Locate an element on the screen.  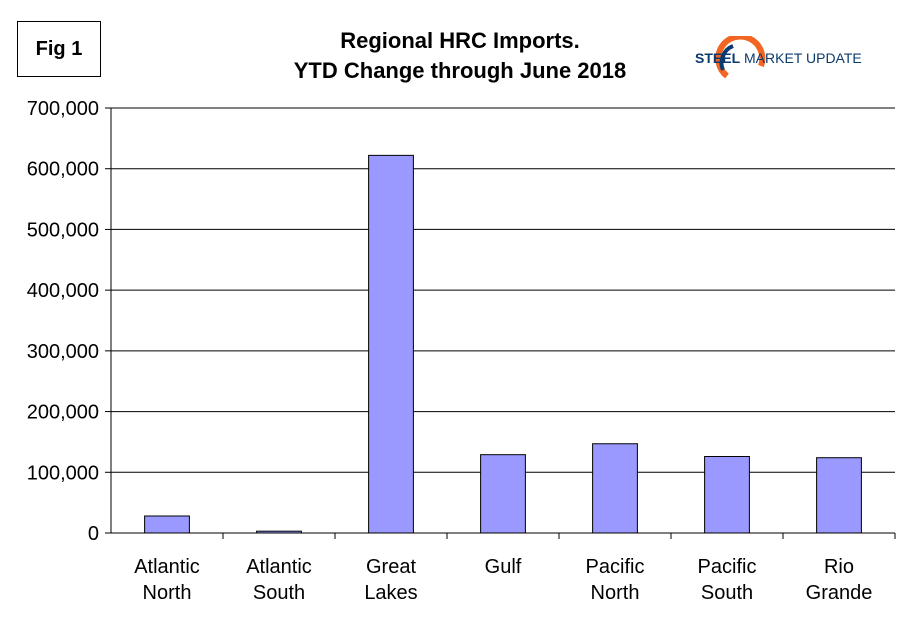
brand-logo: STEEL MARKET UPDATE is located at coordinates (795, 60).